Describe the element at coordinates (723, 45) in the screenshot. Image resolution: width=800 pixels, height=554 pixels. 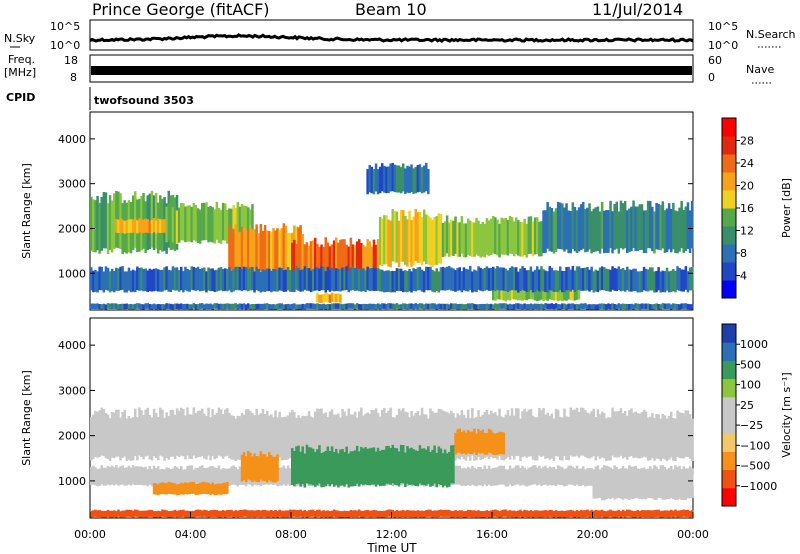
I see `noise-right-tick-bottom: 10^0` at that location.